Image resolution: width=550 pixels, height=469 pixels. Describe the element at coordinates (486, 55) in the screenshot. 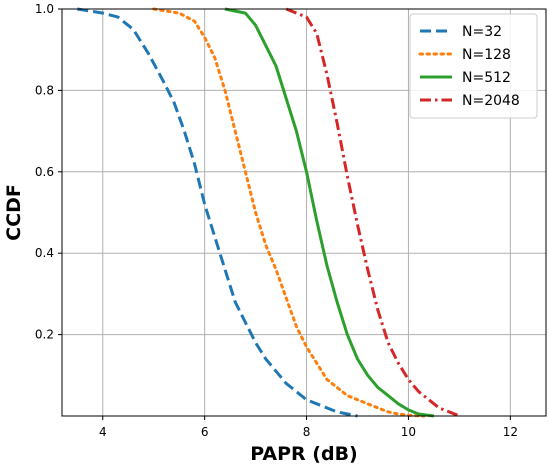

I see `legend-label: N=128` at that location.